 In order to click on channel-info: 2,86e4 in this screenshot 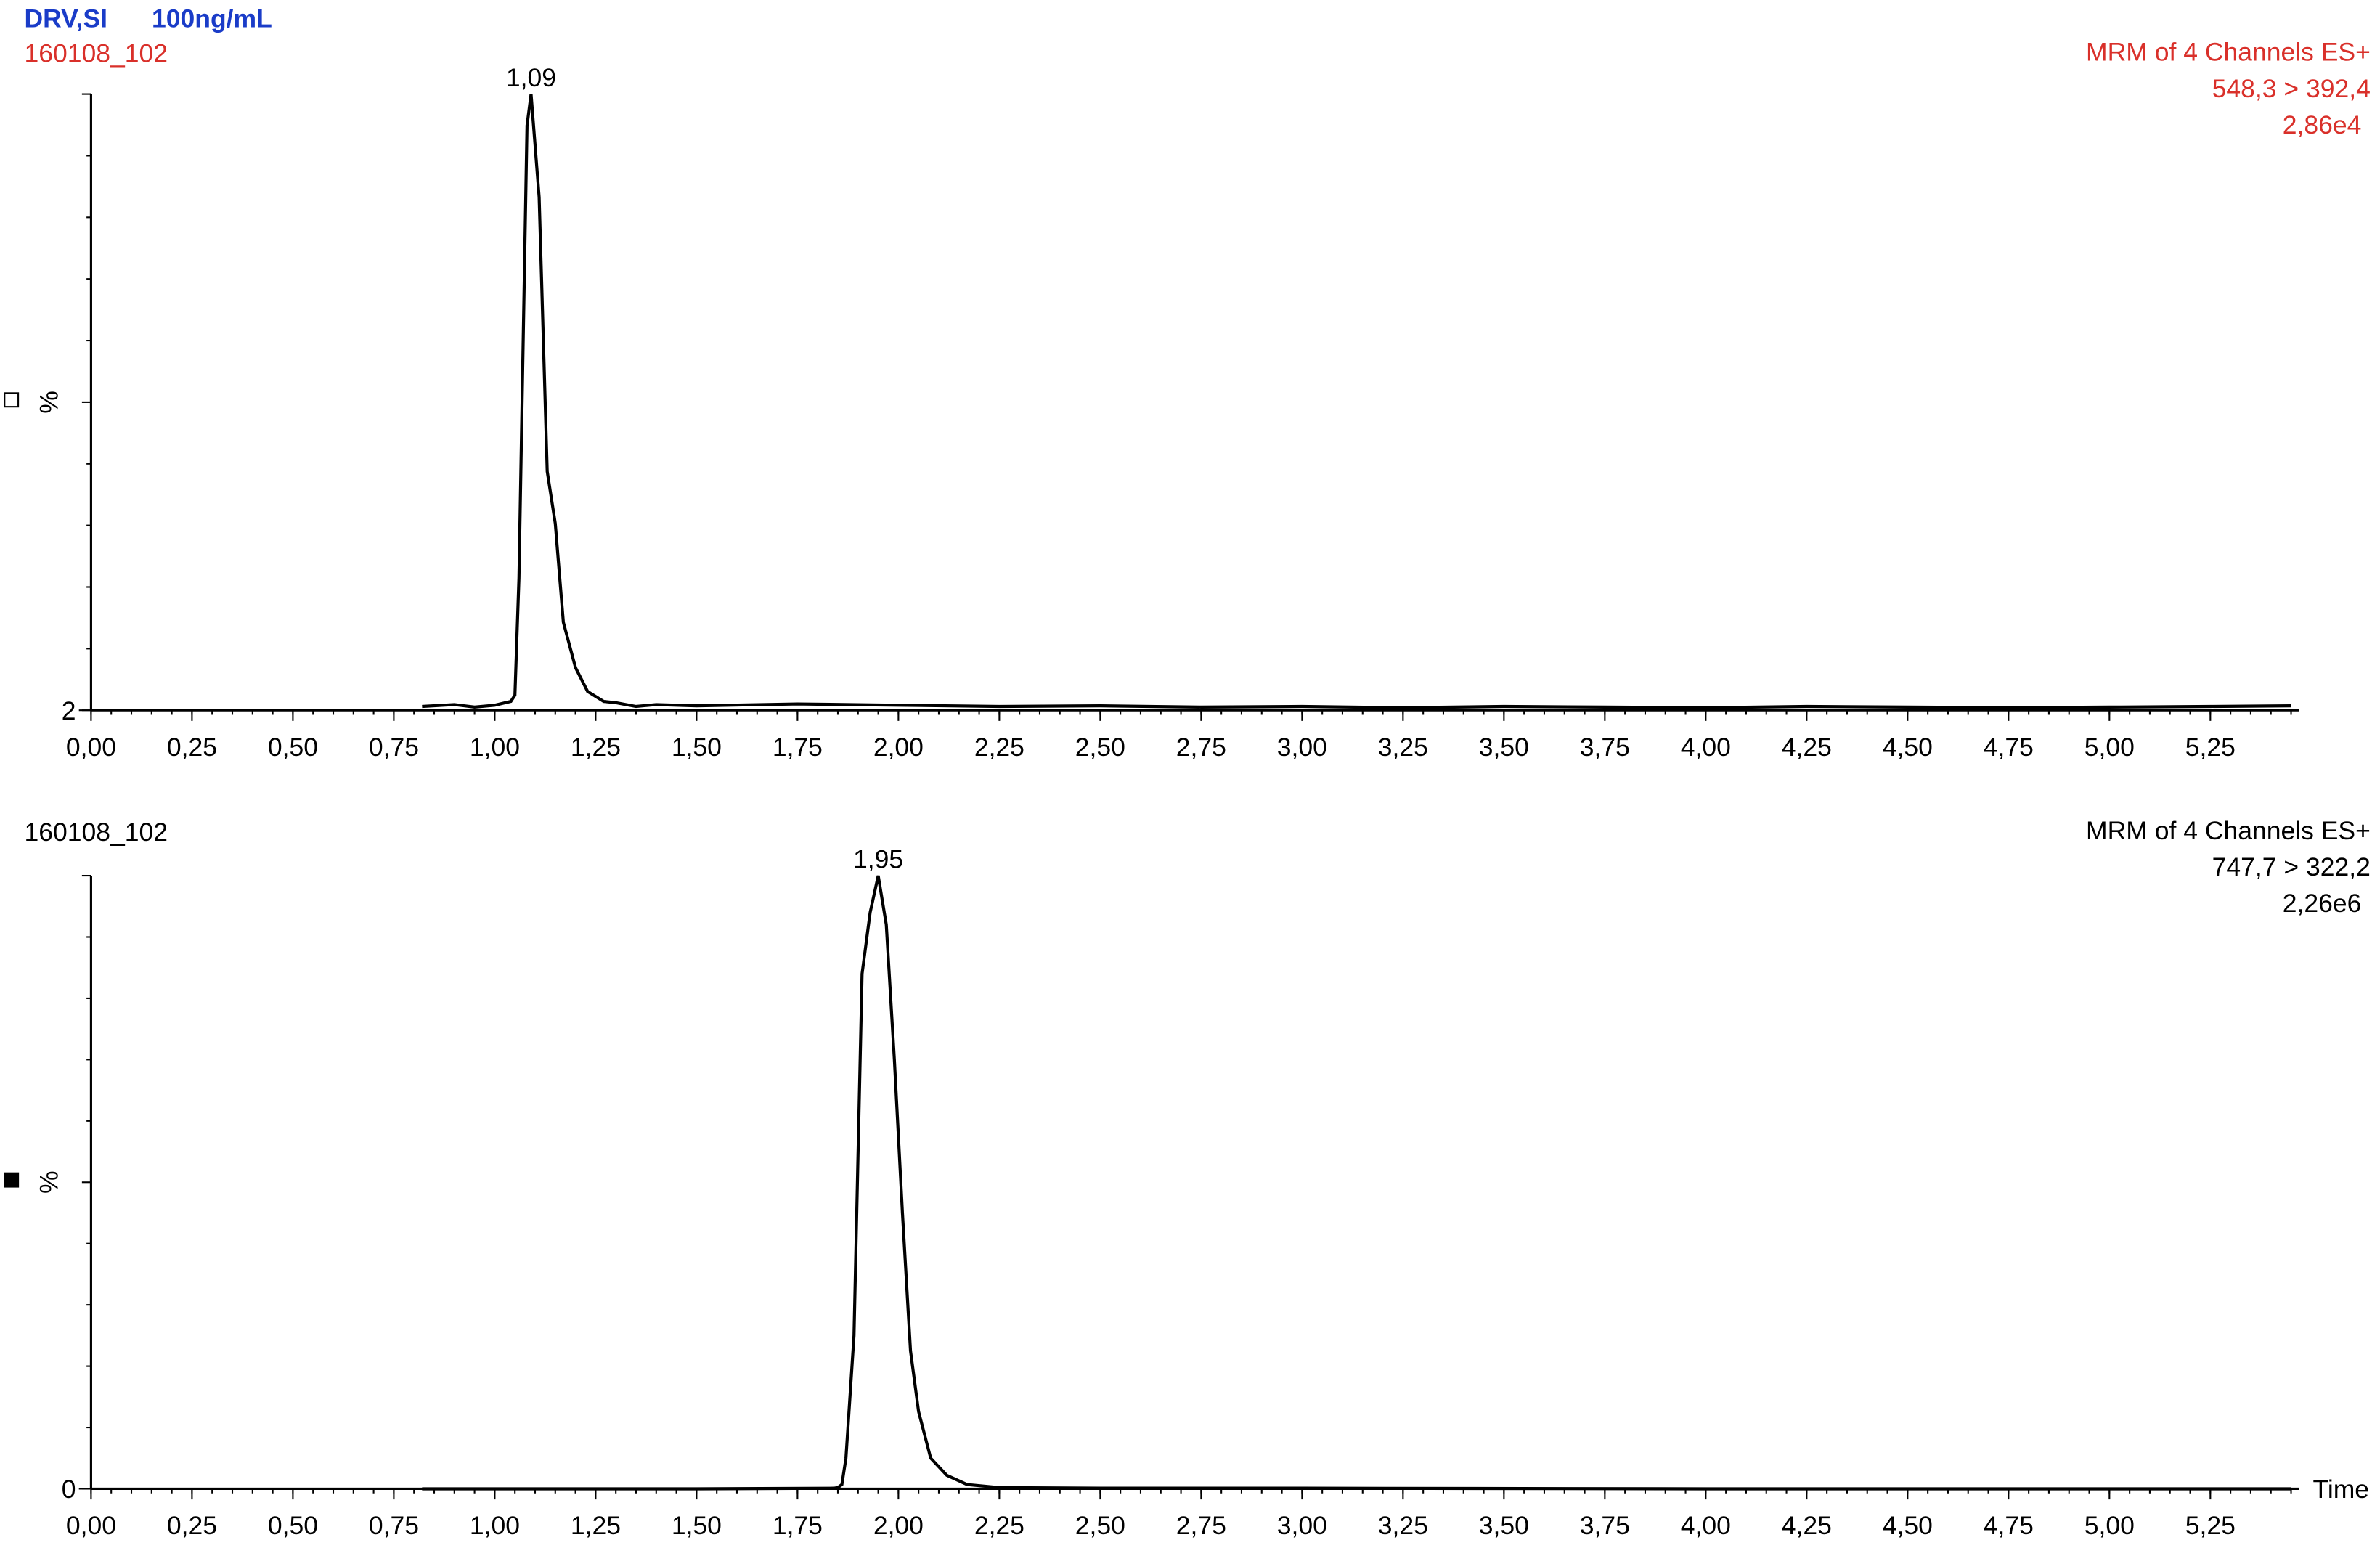, I will do `click(2322, 124)`.